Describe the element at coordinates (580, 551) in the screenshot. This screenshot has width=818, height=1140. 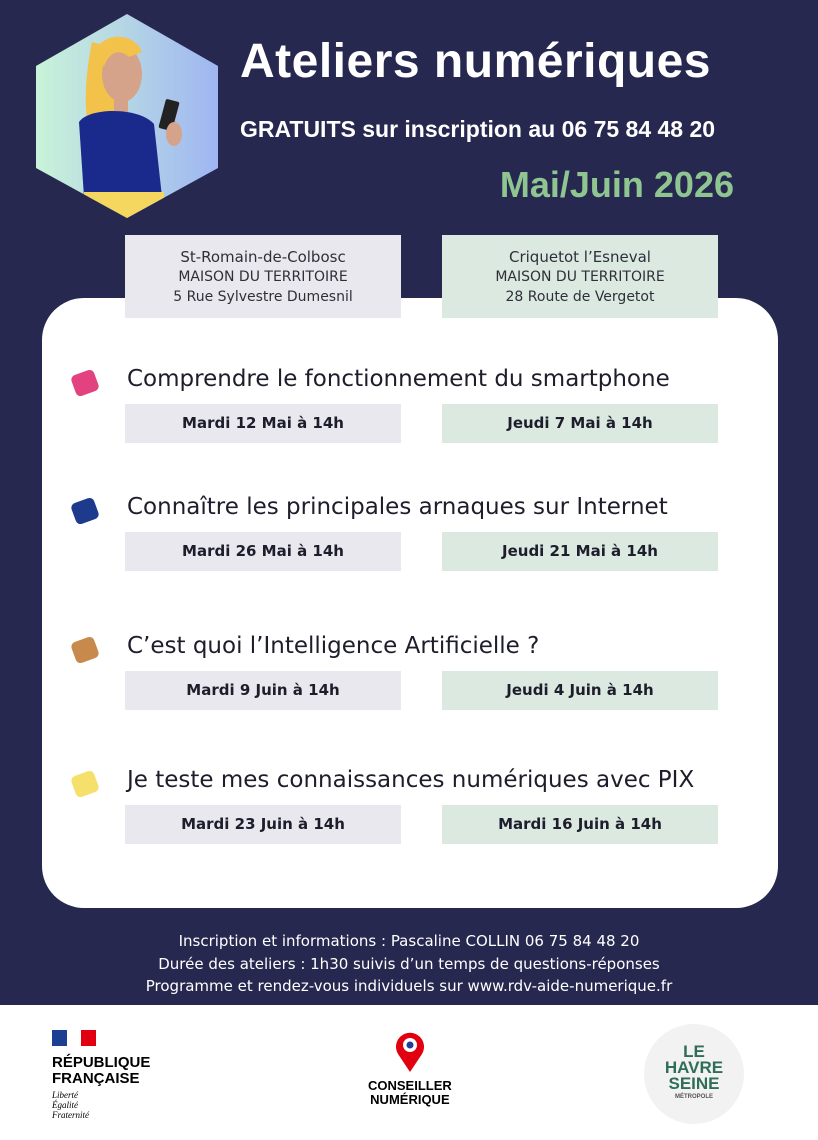
I see `session: Jeudi 21 Mai à 14h` at that location.